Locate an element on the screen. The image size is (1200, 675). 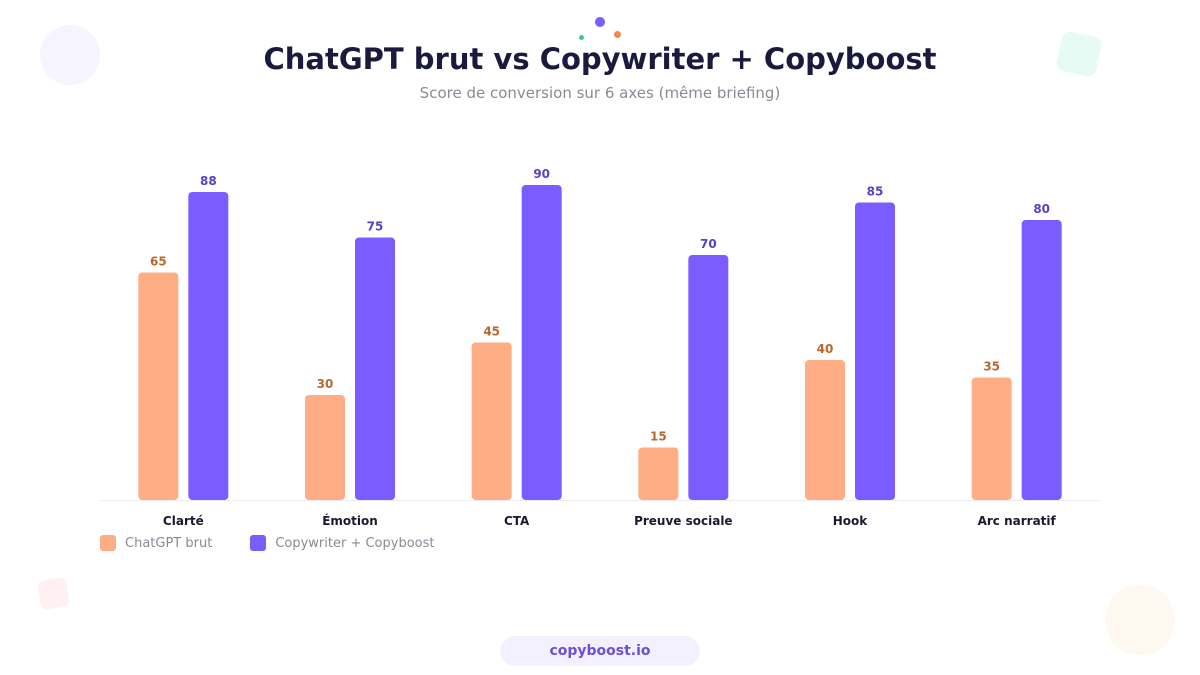
data-label: 85 is located at coordinates (875, 192).